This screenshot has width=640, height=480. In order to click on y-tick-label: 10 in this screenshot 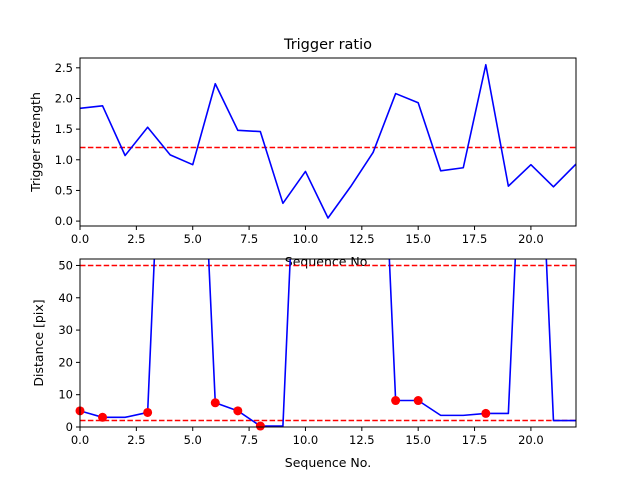, I will do `click(65, 395)`.